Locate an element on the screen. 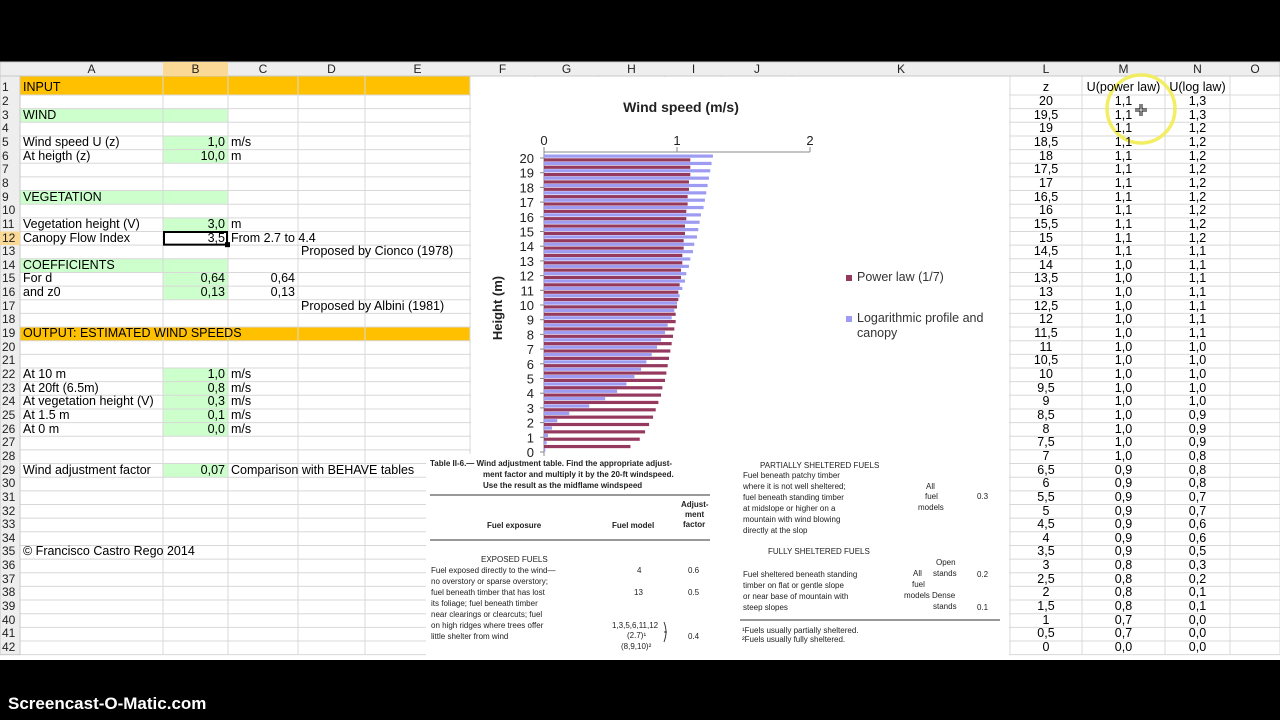  fuel-model: (8,9,10)² is located at coordinates (636, 646).